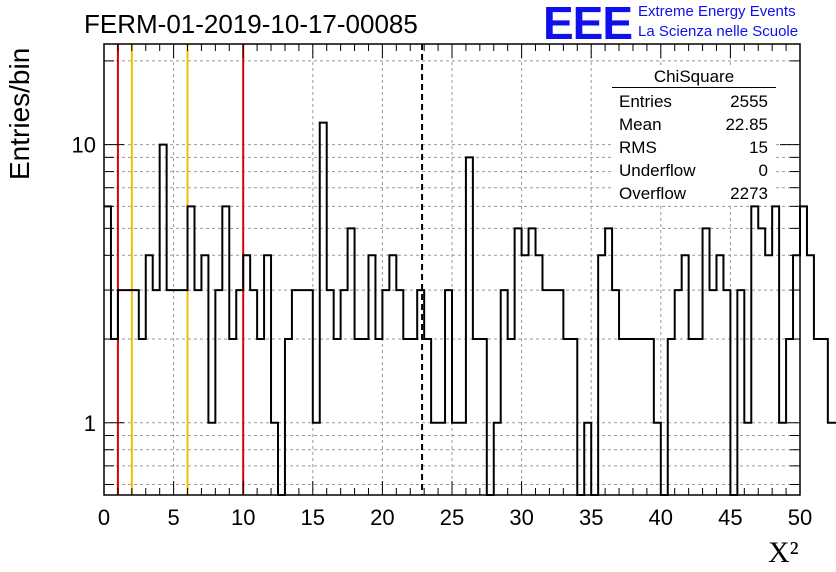 Image resolution: width=836 pixels, height=572 pixels. Describe the element at coordinates (640, 124) in the screenshot. I see `stats-label: Mean` at that location.